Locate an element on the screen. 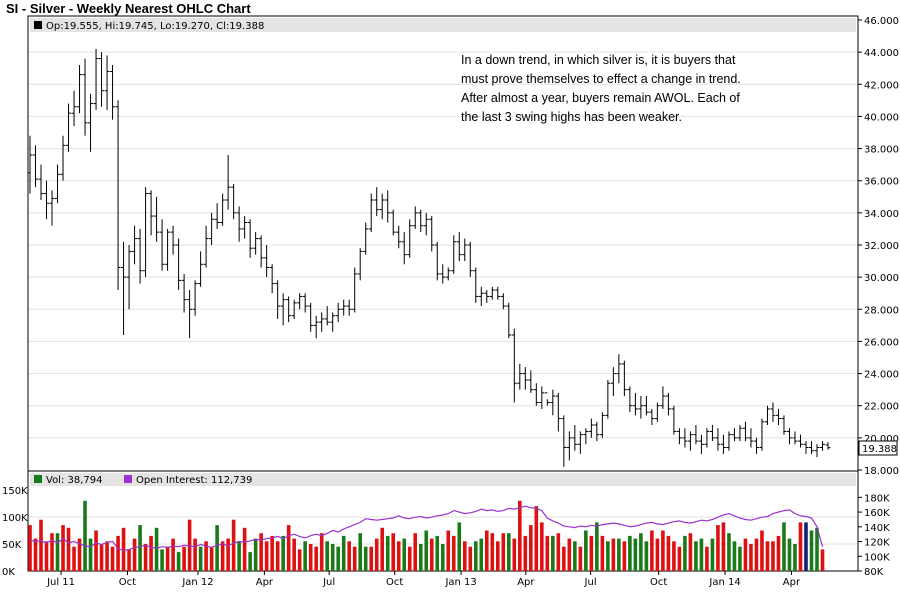 The width and height of the screenshot is (900, 612). price-tick-label: 36.000 is located at coordinates (881, 182).